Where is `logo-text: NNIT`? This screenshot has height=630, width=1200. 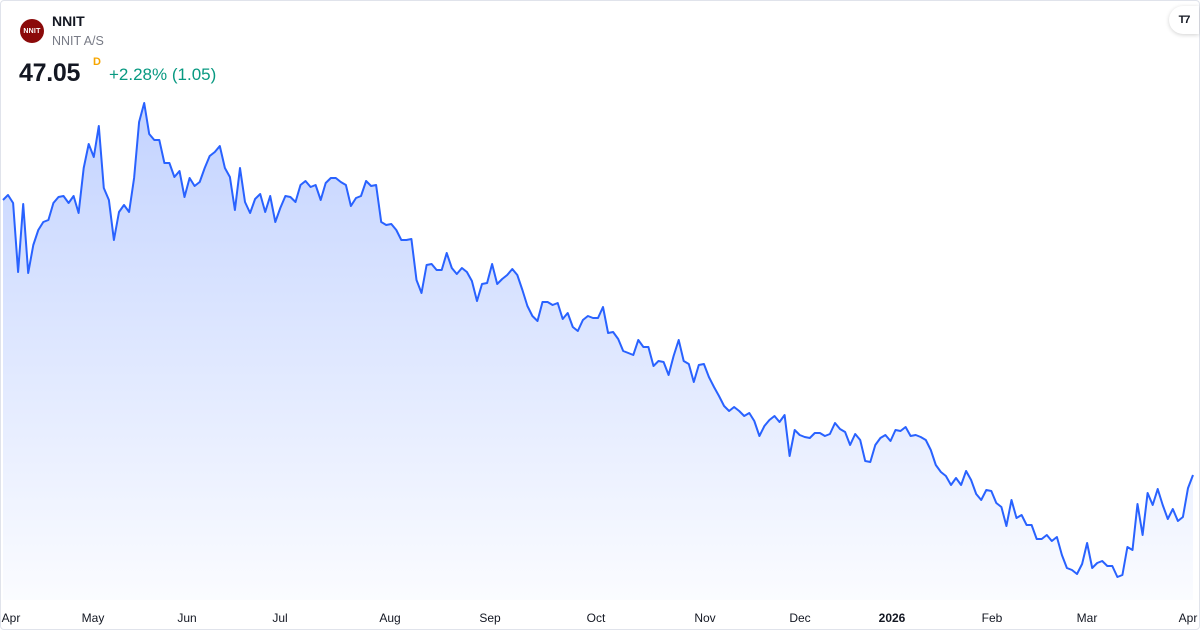 logo-text: NNIT is located at coordinates (32, 31).